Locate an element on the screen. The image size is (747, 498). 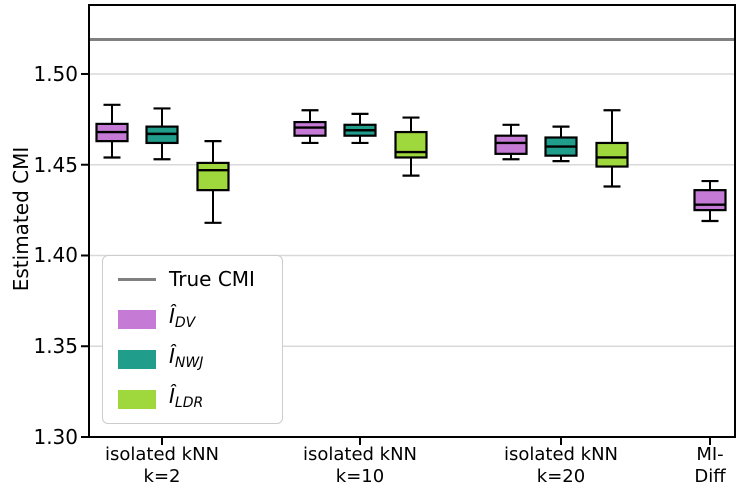
y-tick-label: 1.40 is located at coordinates (55, 255).